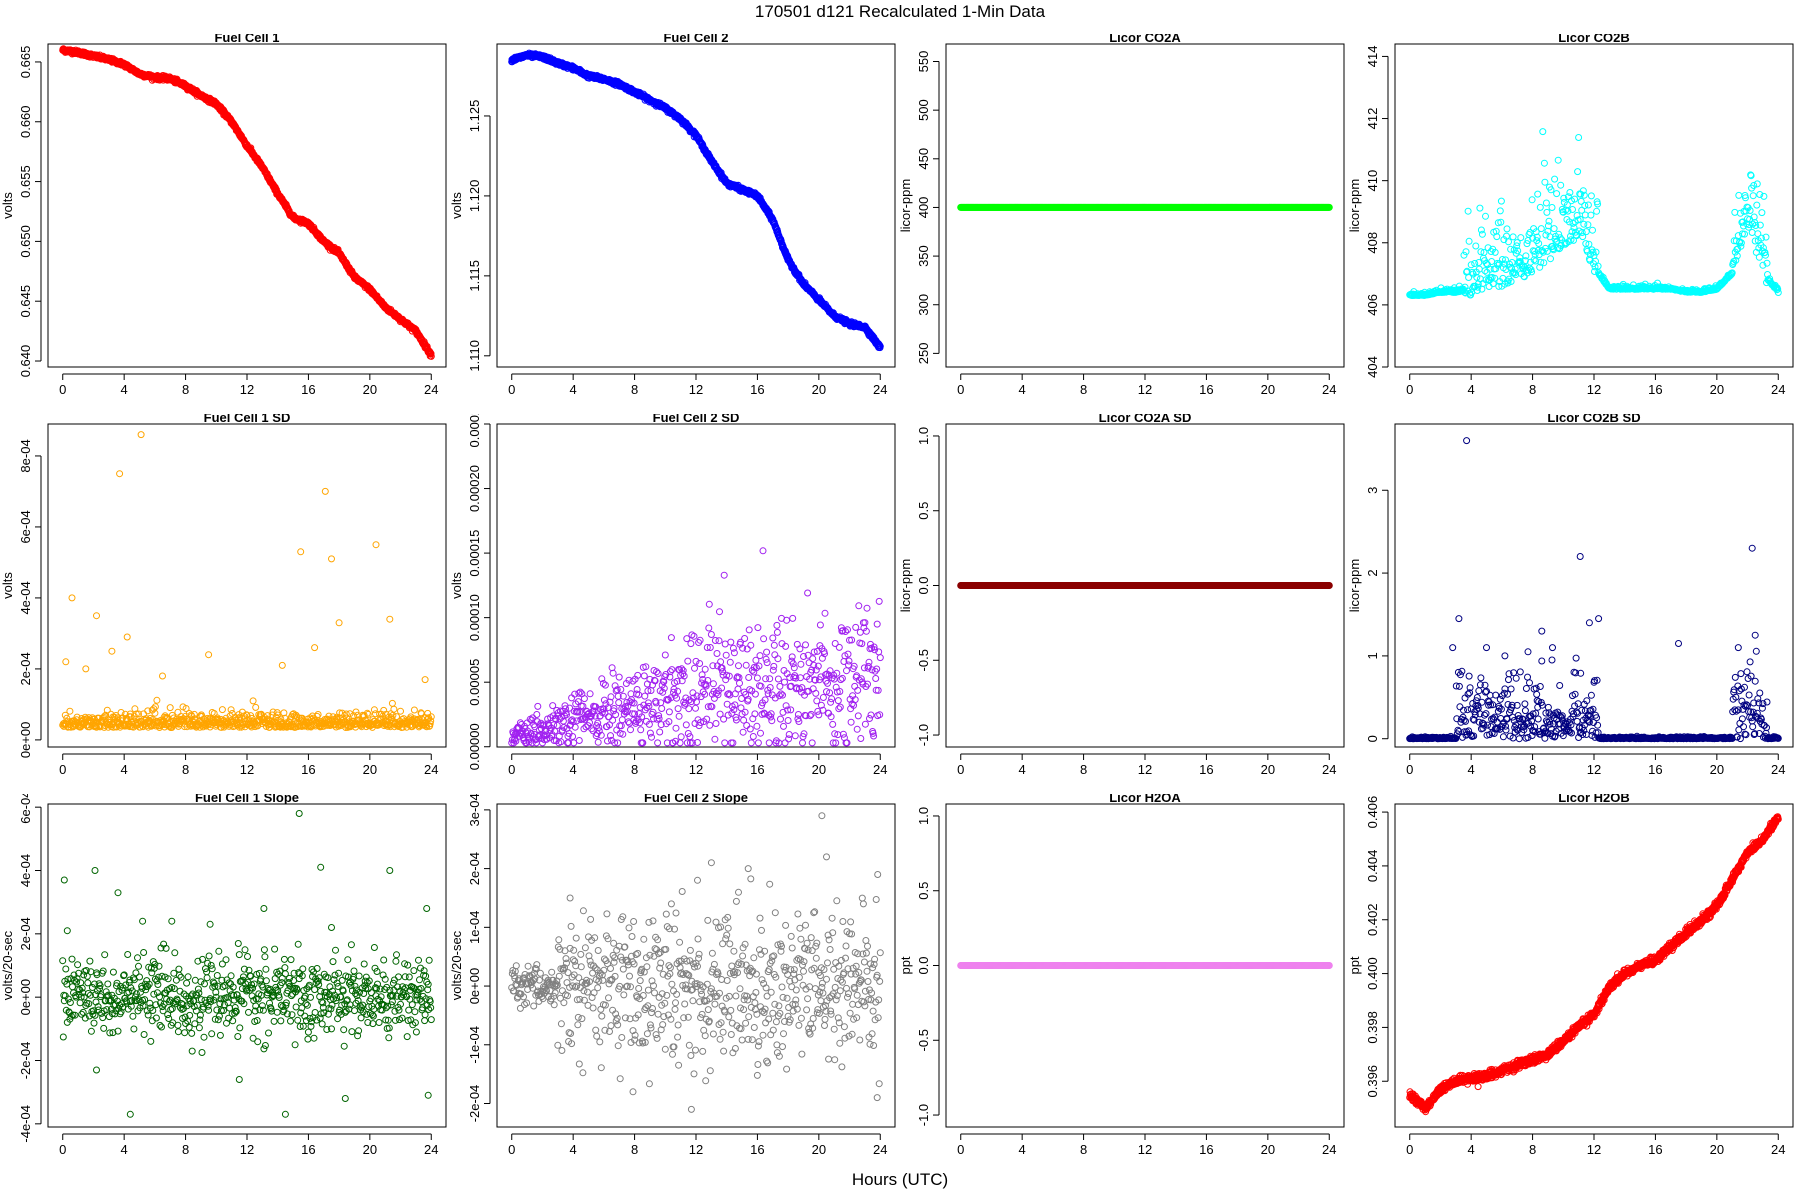 The height and width of the screenshot is (1200, 1800). What do you see at coordinates (1471, 389) in the screenshot?
I see `x-tick-label: 4` at bounding box center [1471, 389].